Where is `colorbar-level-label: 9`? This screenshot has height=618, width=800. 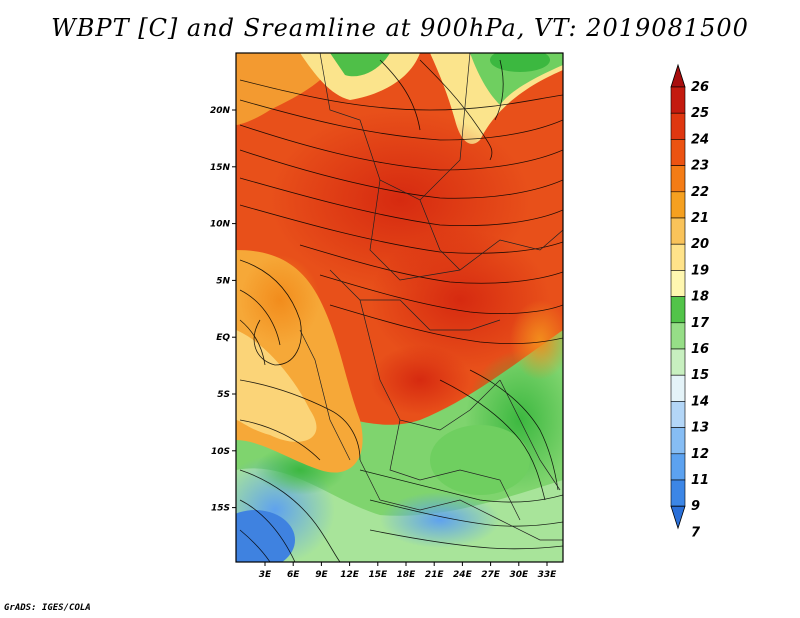 colorbar-level-label: 9 is located at coordinates (695, 506).